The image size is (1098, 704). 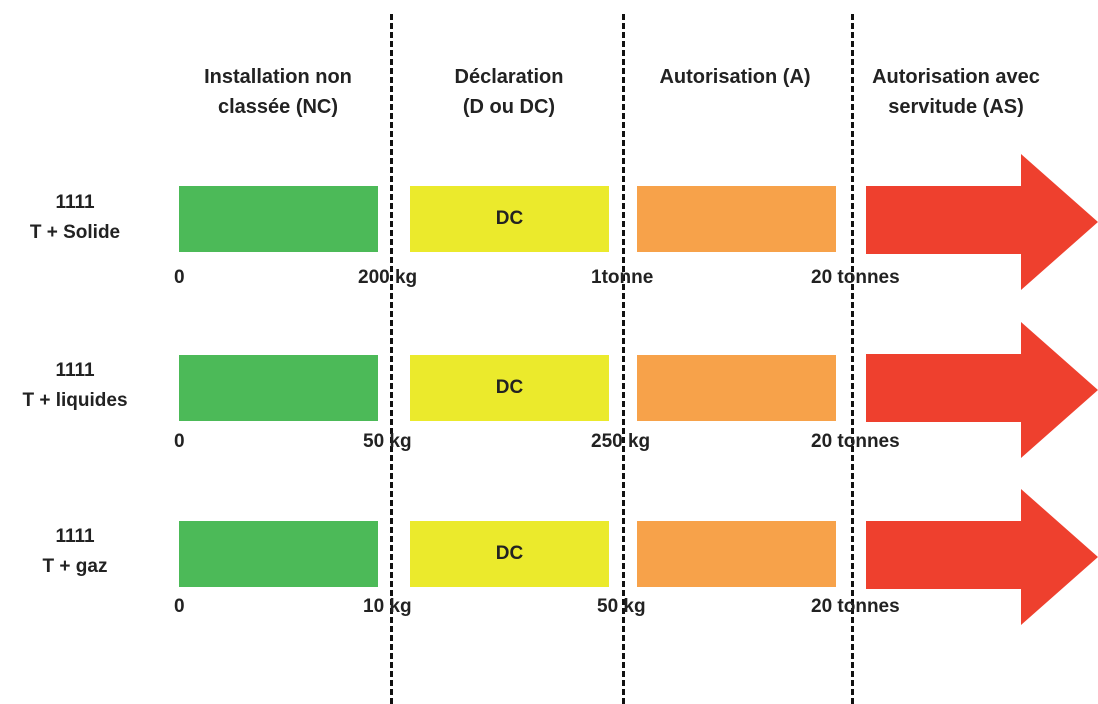 What do you see at coordinates (387, 606) in the screenshot?
I see `threshold-1: 10 kg` at bounding box center [387, 606].